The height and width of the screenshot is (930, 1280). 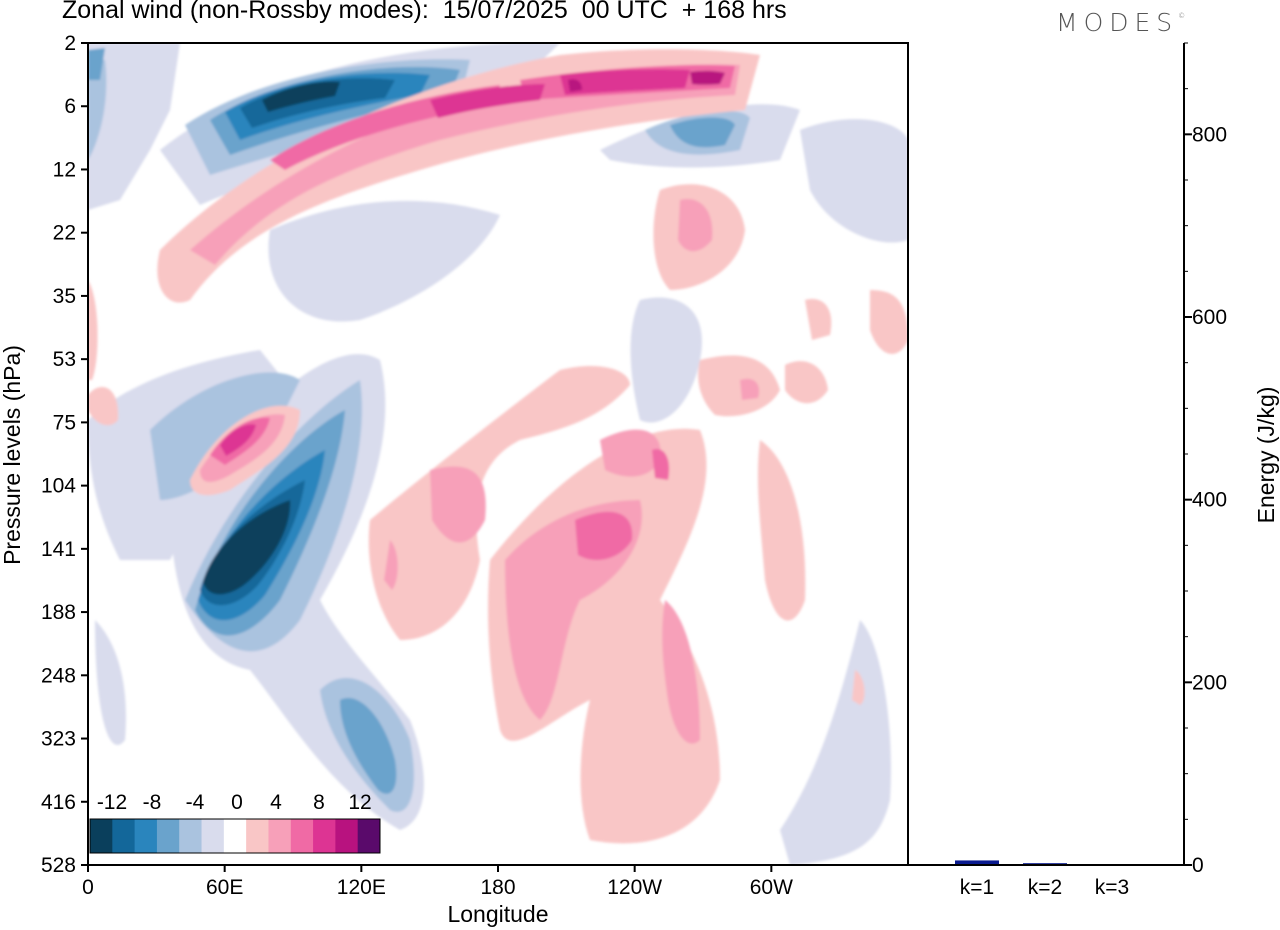 What do you see at coordinates (112, 802) in the screenshot?
I see `colorbar-label: -12` at bounding box center [112, 802].